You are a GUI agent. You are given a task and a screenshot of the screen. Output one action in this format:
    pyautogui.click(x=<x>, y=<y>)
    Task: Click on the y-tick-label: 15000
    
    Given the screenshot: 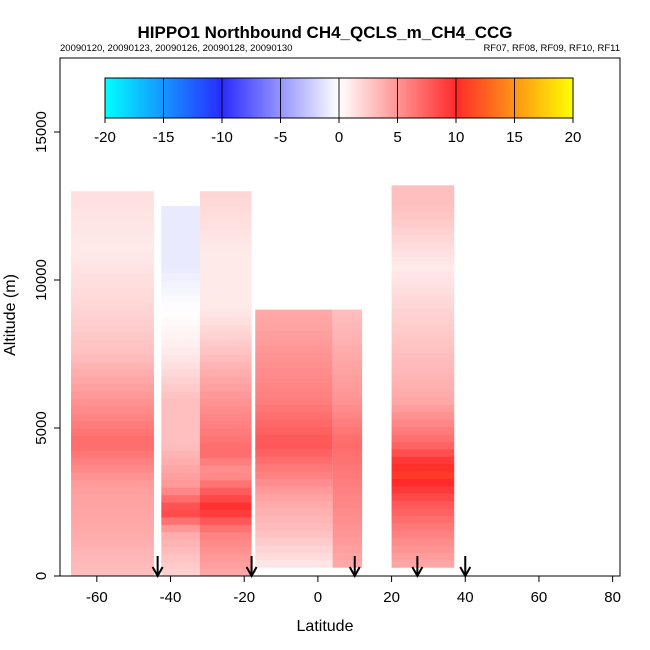 What is the action you would take?
    pyautogui.click(x=41, y=132)
    